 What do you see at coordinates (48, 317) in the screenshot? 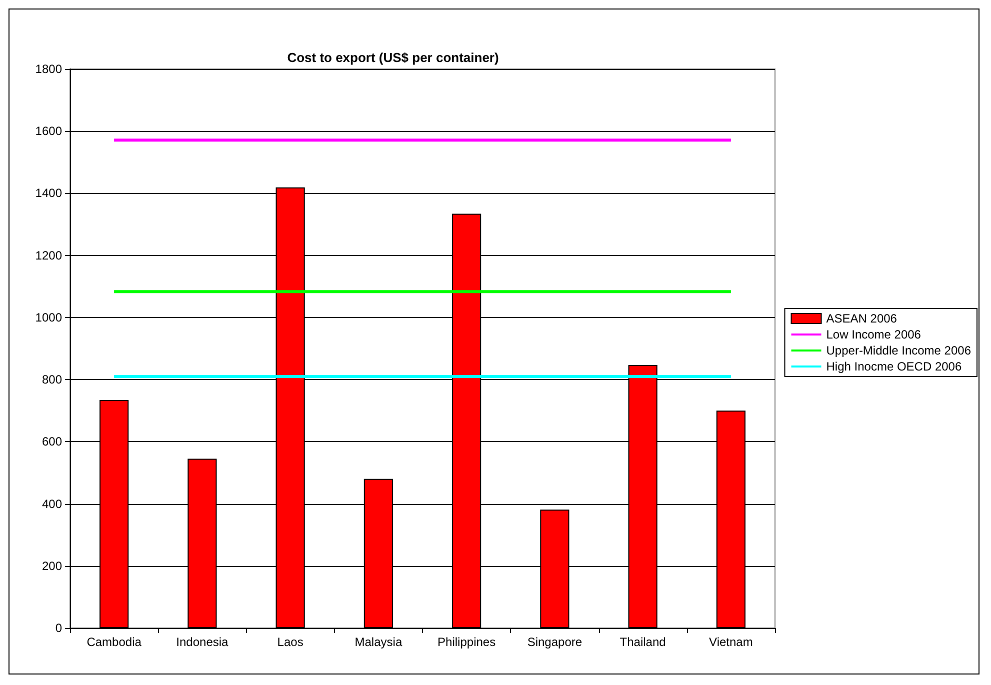
I see `y-tick-label: 1000` at bounding box center [48, 317].